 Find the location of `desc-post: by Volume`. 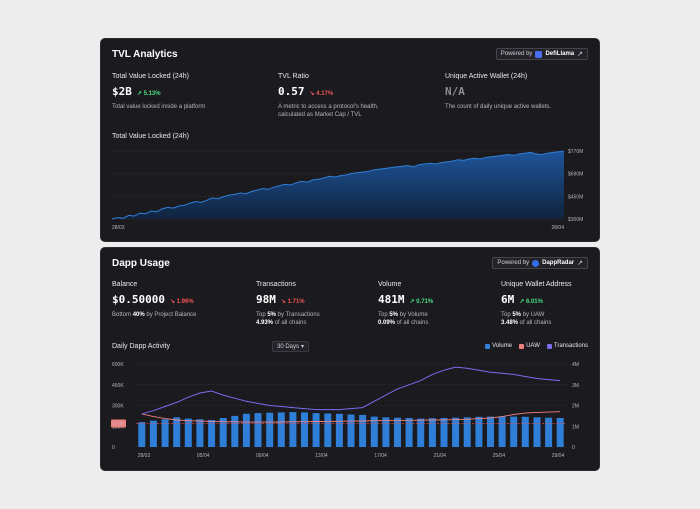

desc-post: by Volume is located at coordinates (413, 315).